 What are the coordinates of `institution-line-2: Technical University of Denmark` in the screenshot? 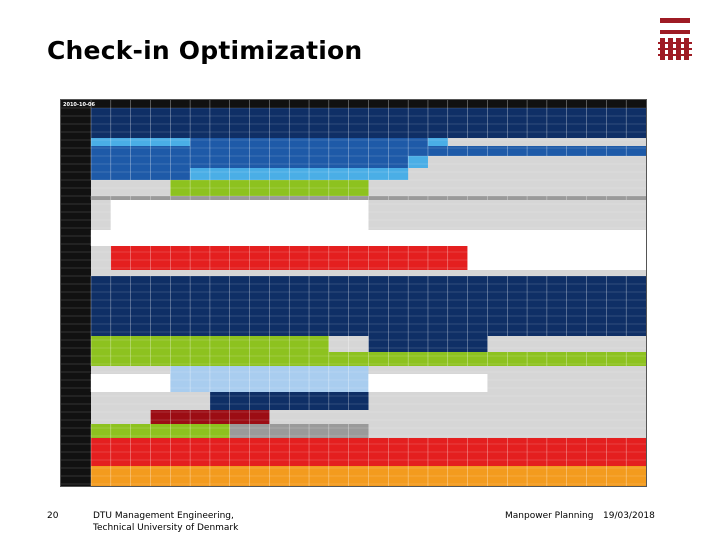 It's located at (166, 528).